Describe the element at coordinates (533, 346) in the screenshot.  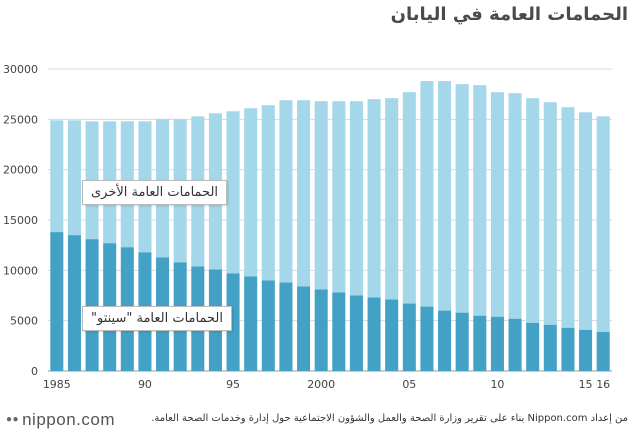
I see `bar-sento-2012` at that location.